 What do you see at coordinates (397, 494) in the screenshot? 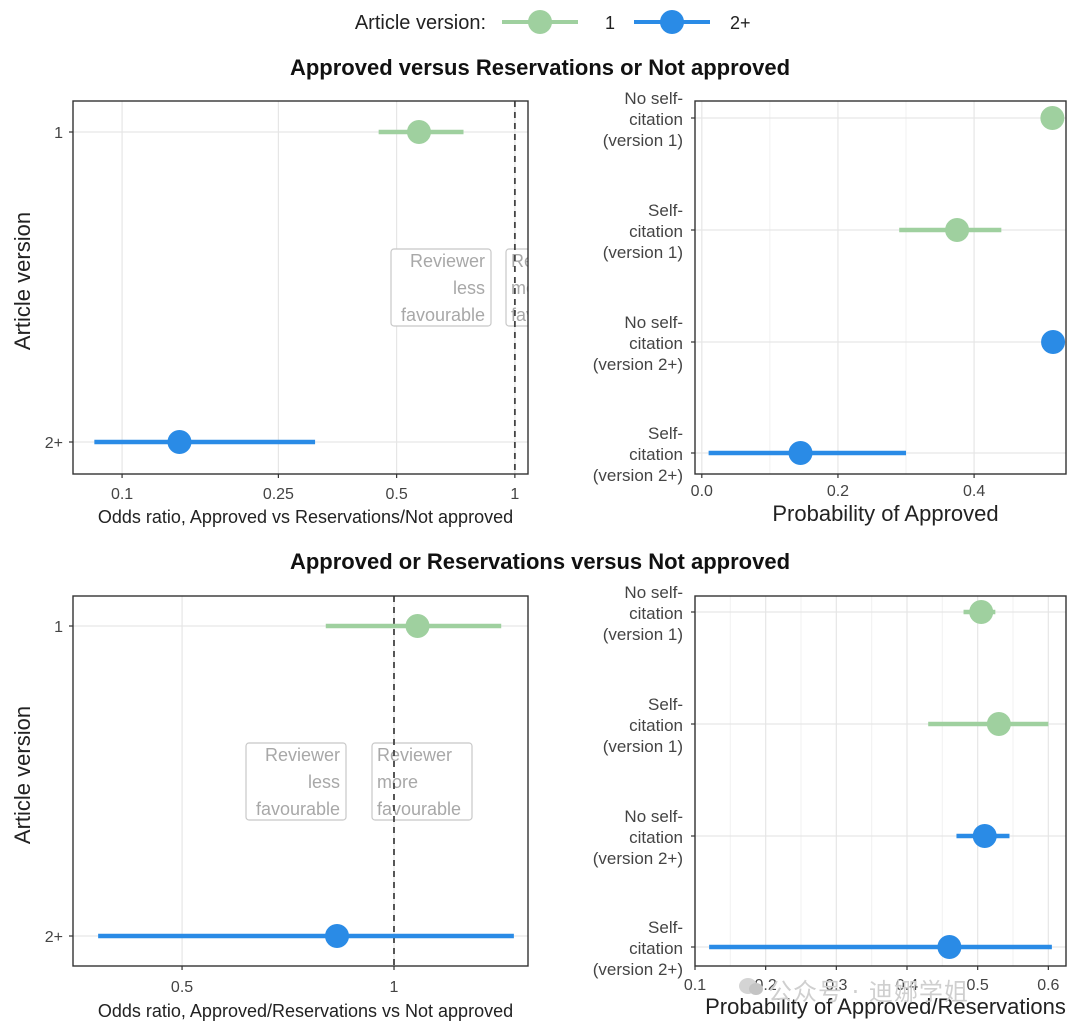
I see `panel1-odds-tick-label: 0.5` at bounding box center [397, 494].